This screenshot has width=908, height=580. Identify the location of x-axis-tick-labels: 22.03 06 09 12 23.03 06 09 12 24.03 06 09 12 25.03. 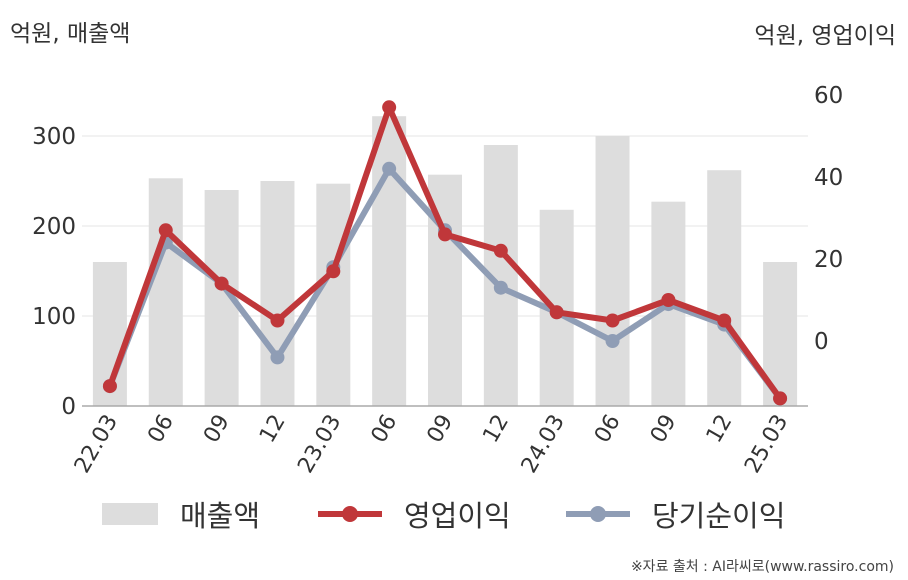
(431, 444).